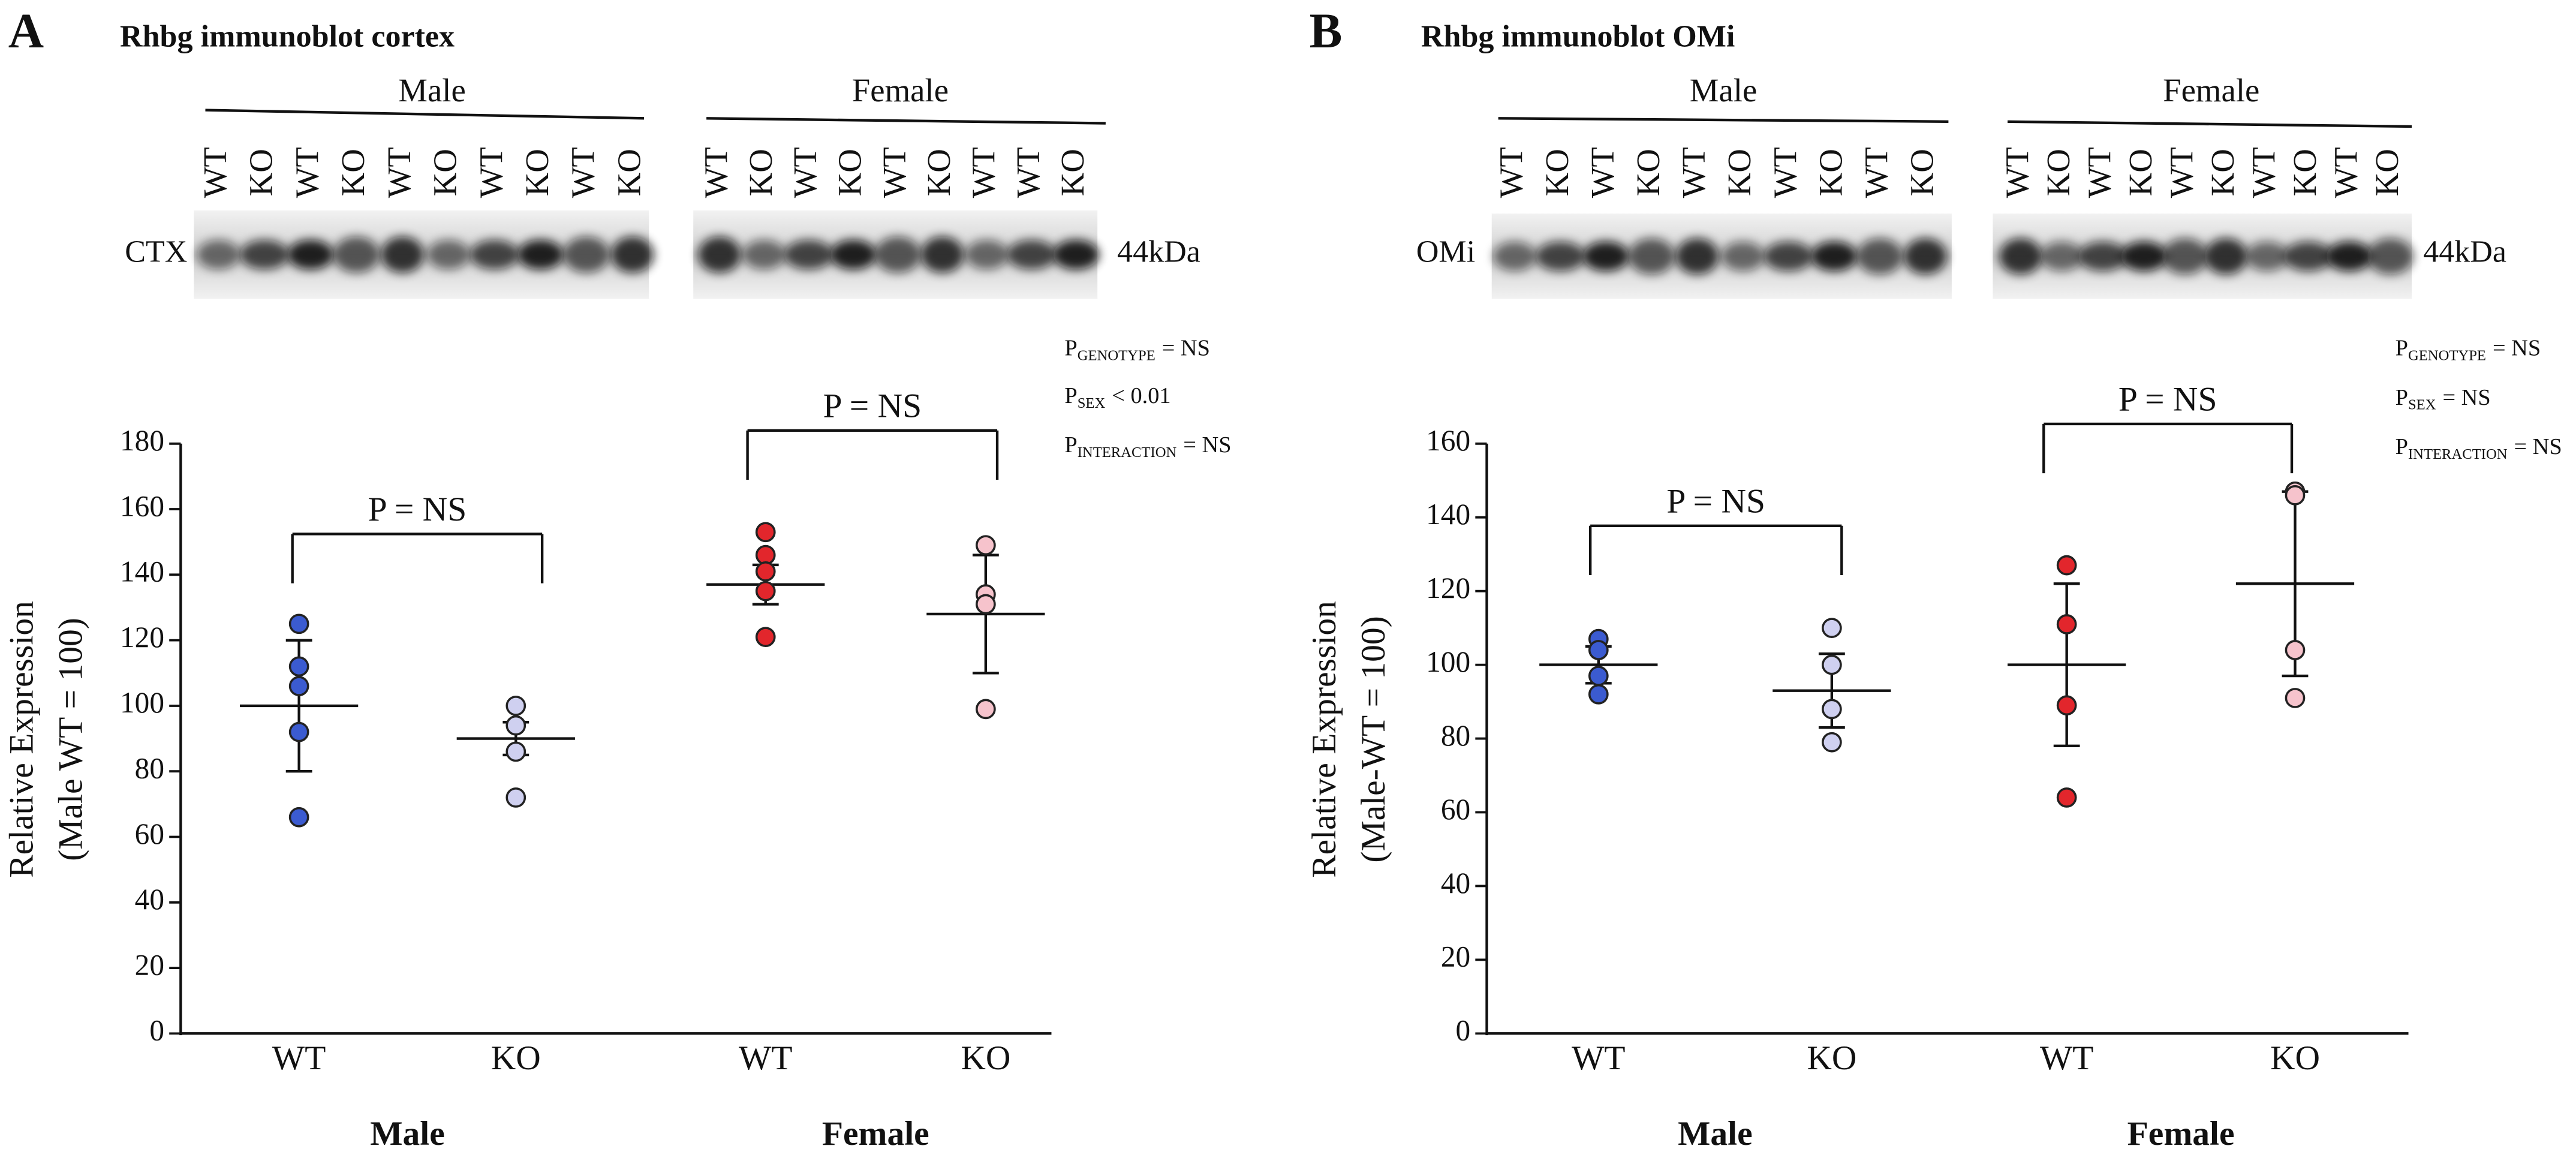 The width and height of the screenshot is (2576, 1161). What do you see at coordinates (70, 739) in the screenshot?
I see `y-axis-label: (Male WT = 100)` at bounding box center [70, 739].